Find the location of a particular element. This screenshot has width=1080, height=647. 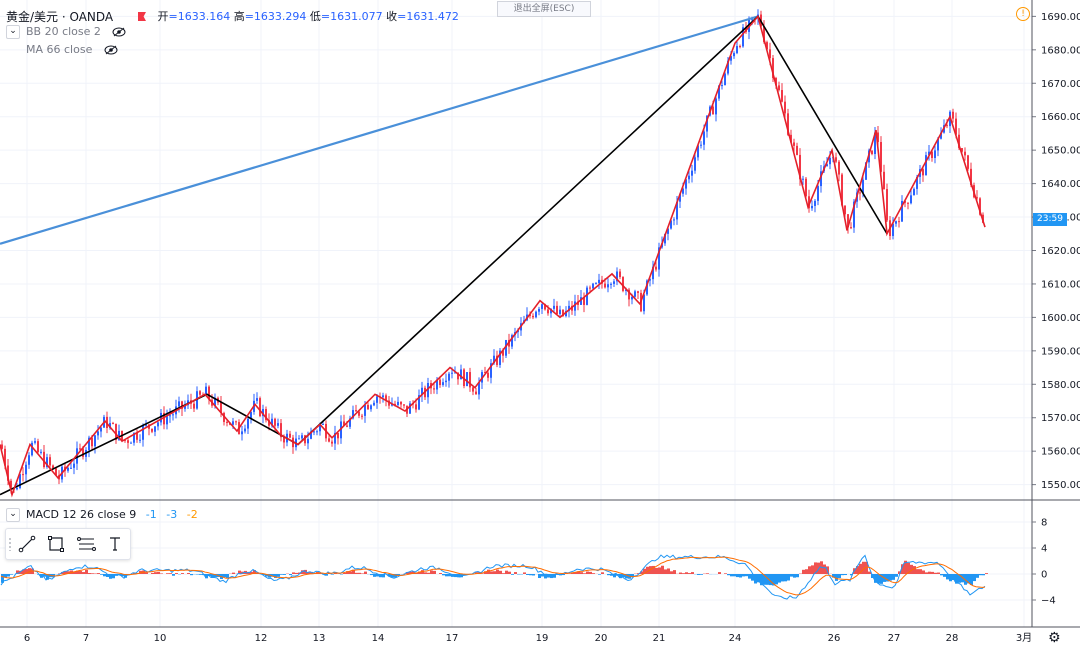

rectangle-tool-button is located at coordinates (56, 544).